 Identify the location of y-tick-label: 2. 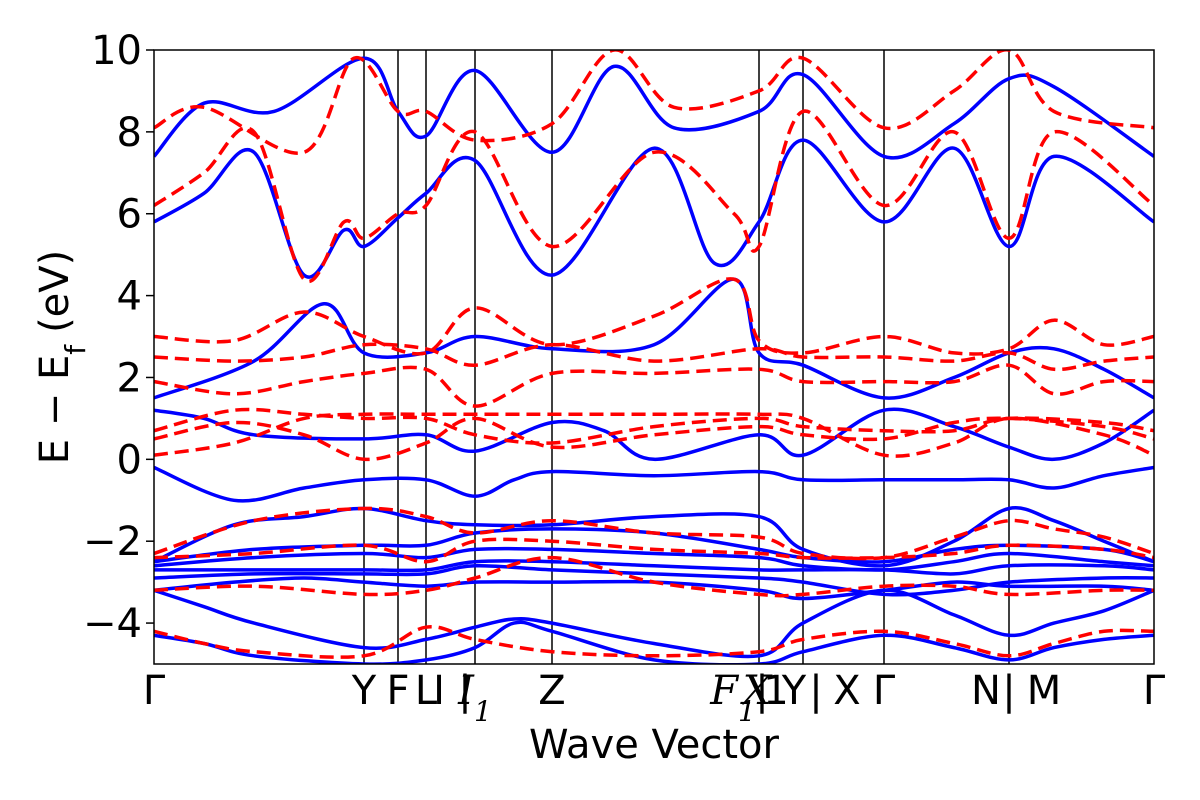
(129, 378).